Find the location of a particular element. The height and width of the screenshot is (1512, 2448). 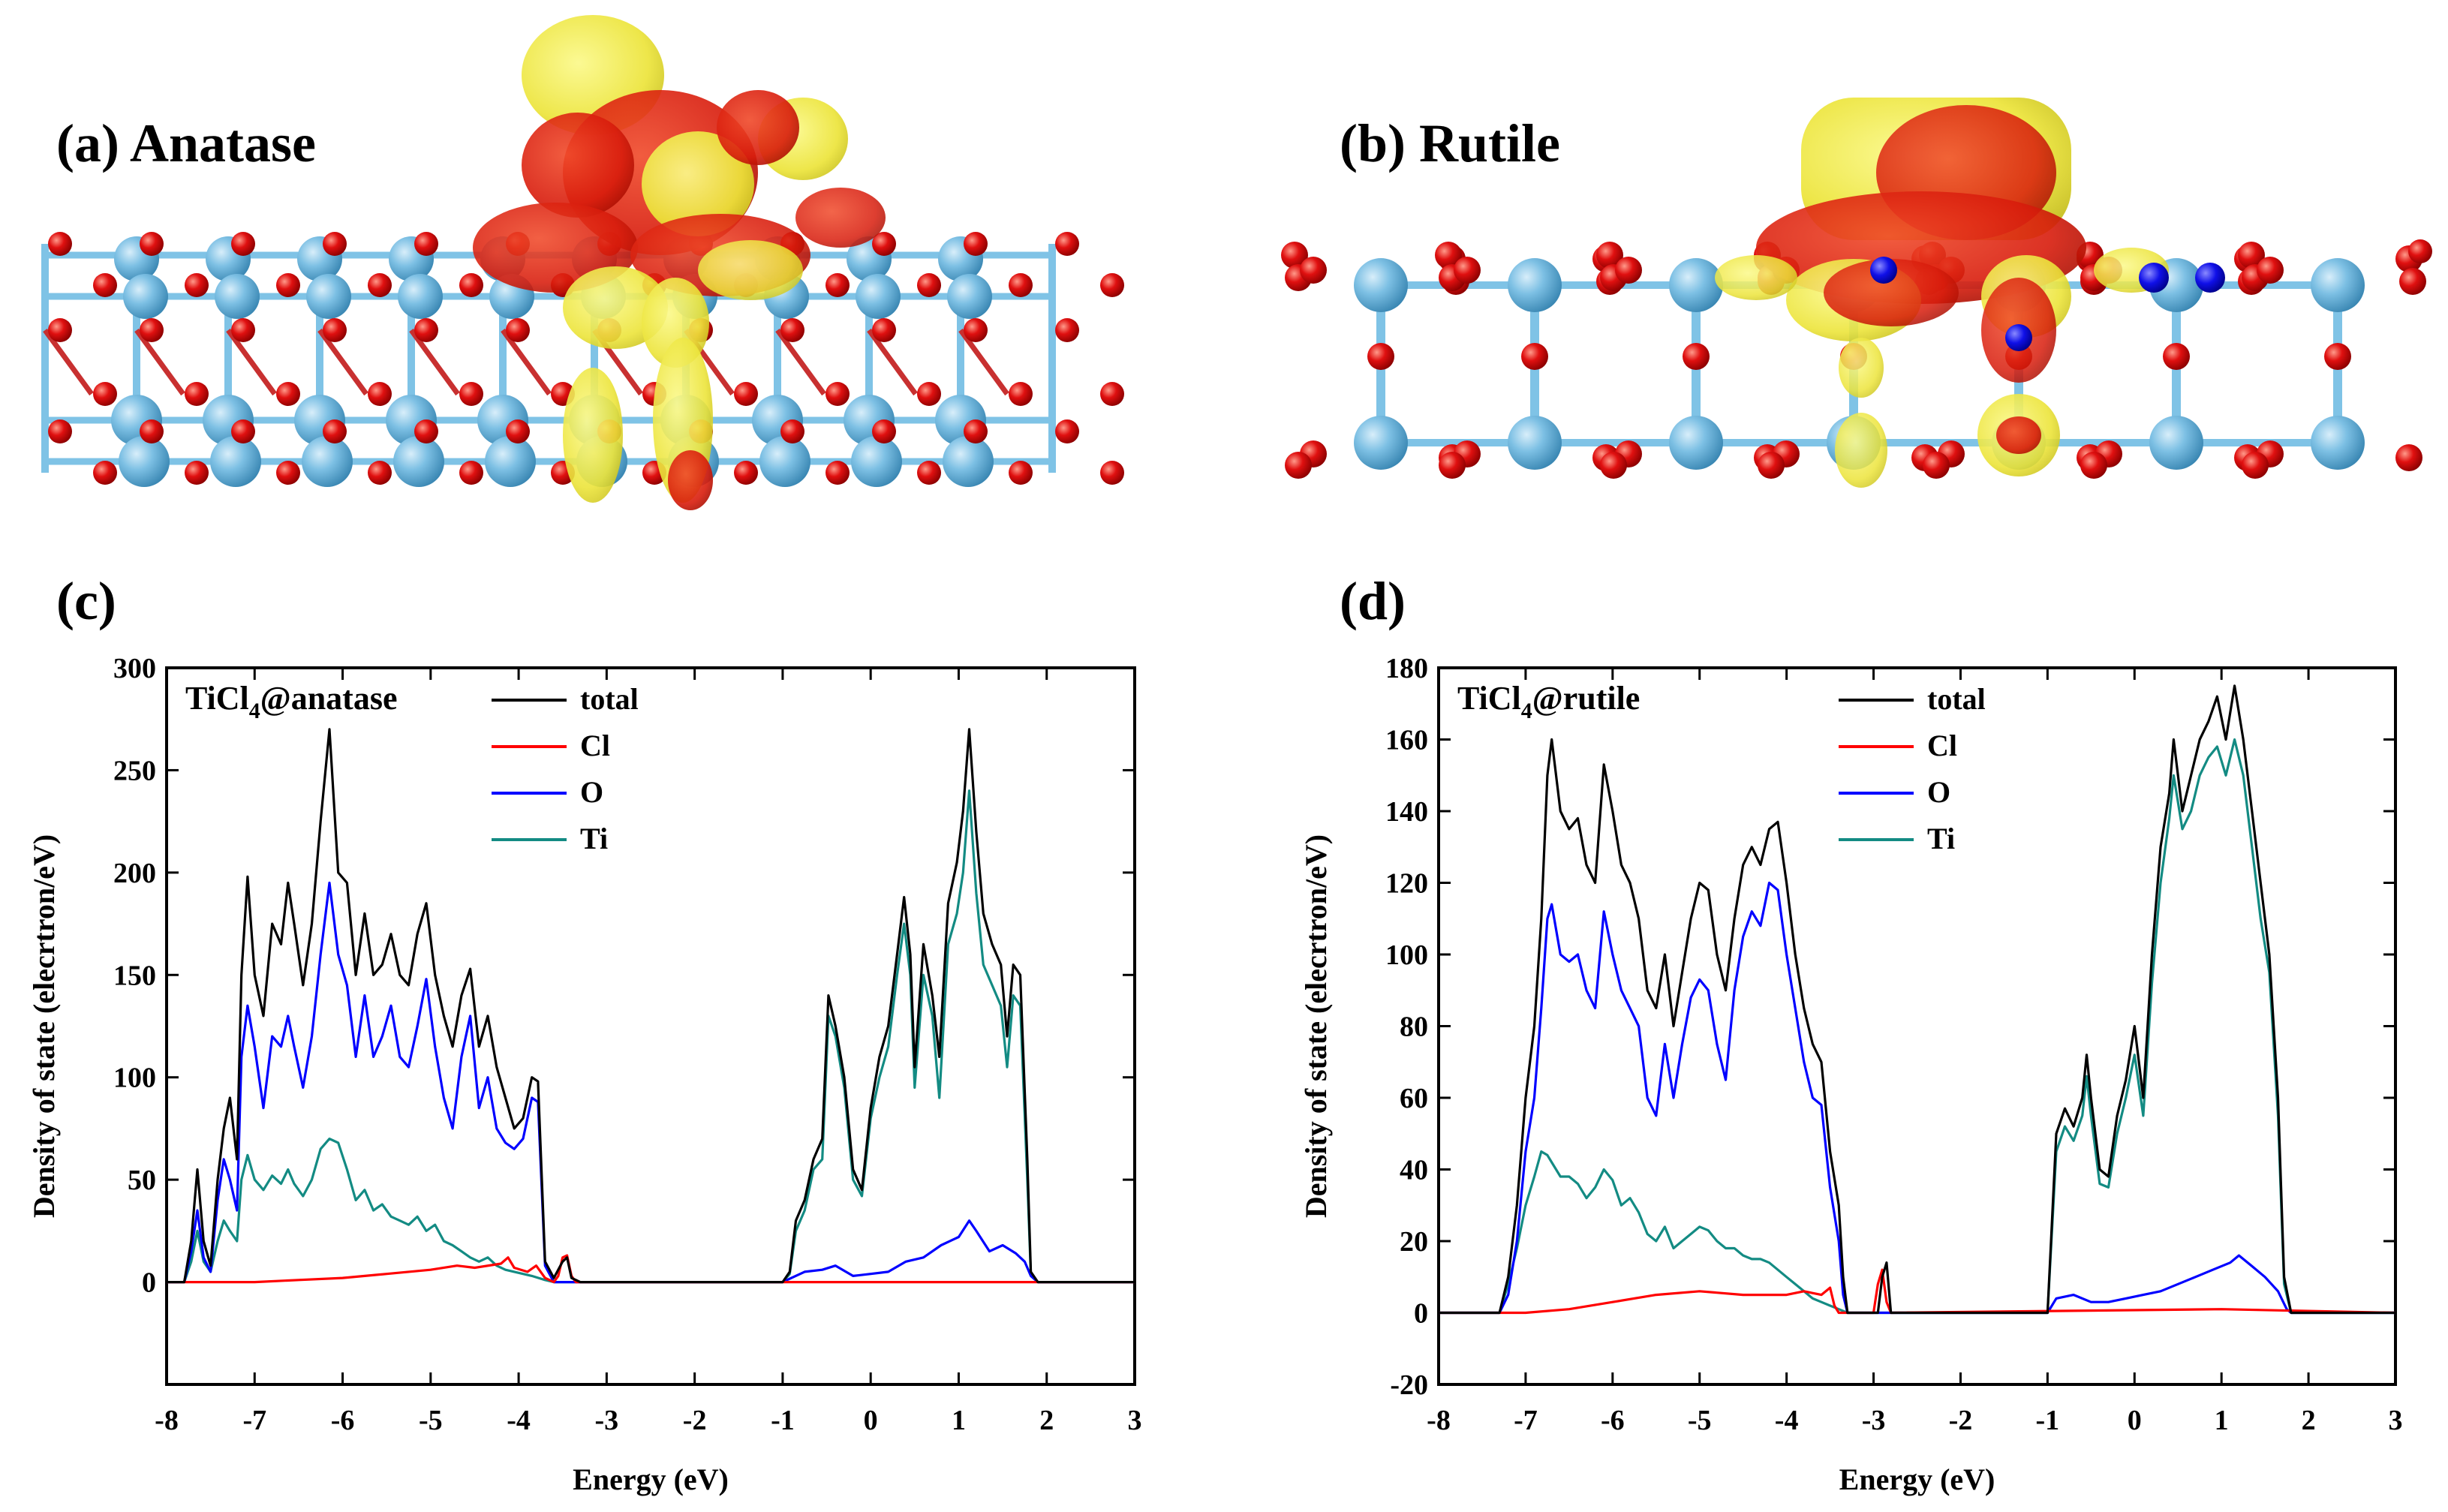

x-tick-label: -3 is located at coordinates (607, 1420).